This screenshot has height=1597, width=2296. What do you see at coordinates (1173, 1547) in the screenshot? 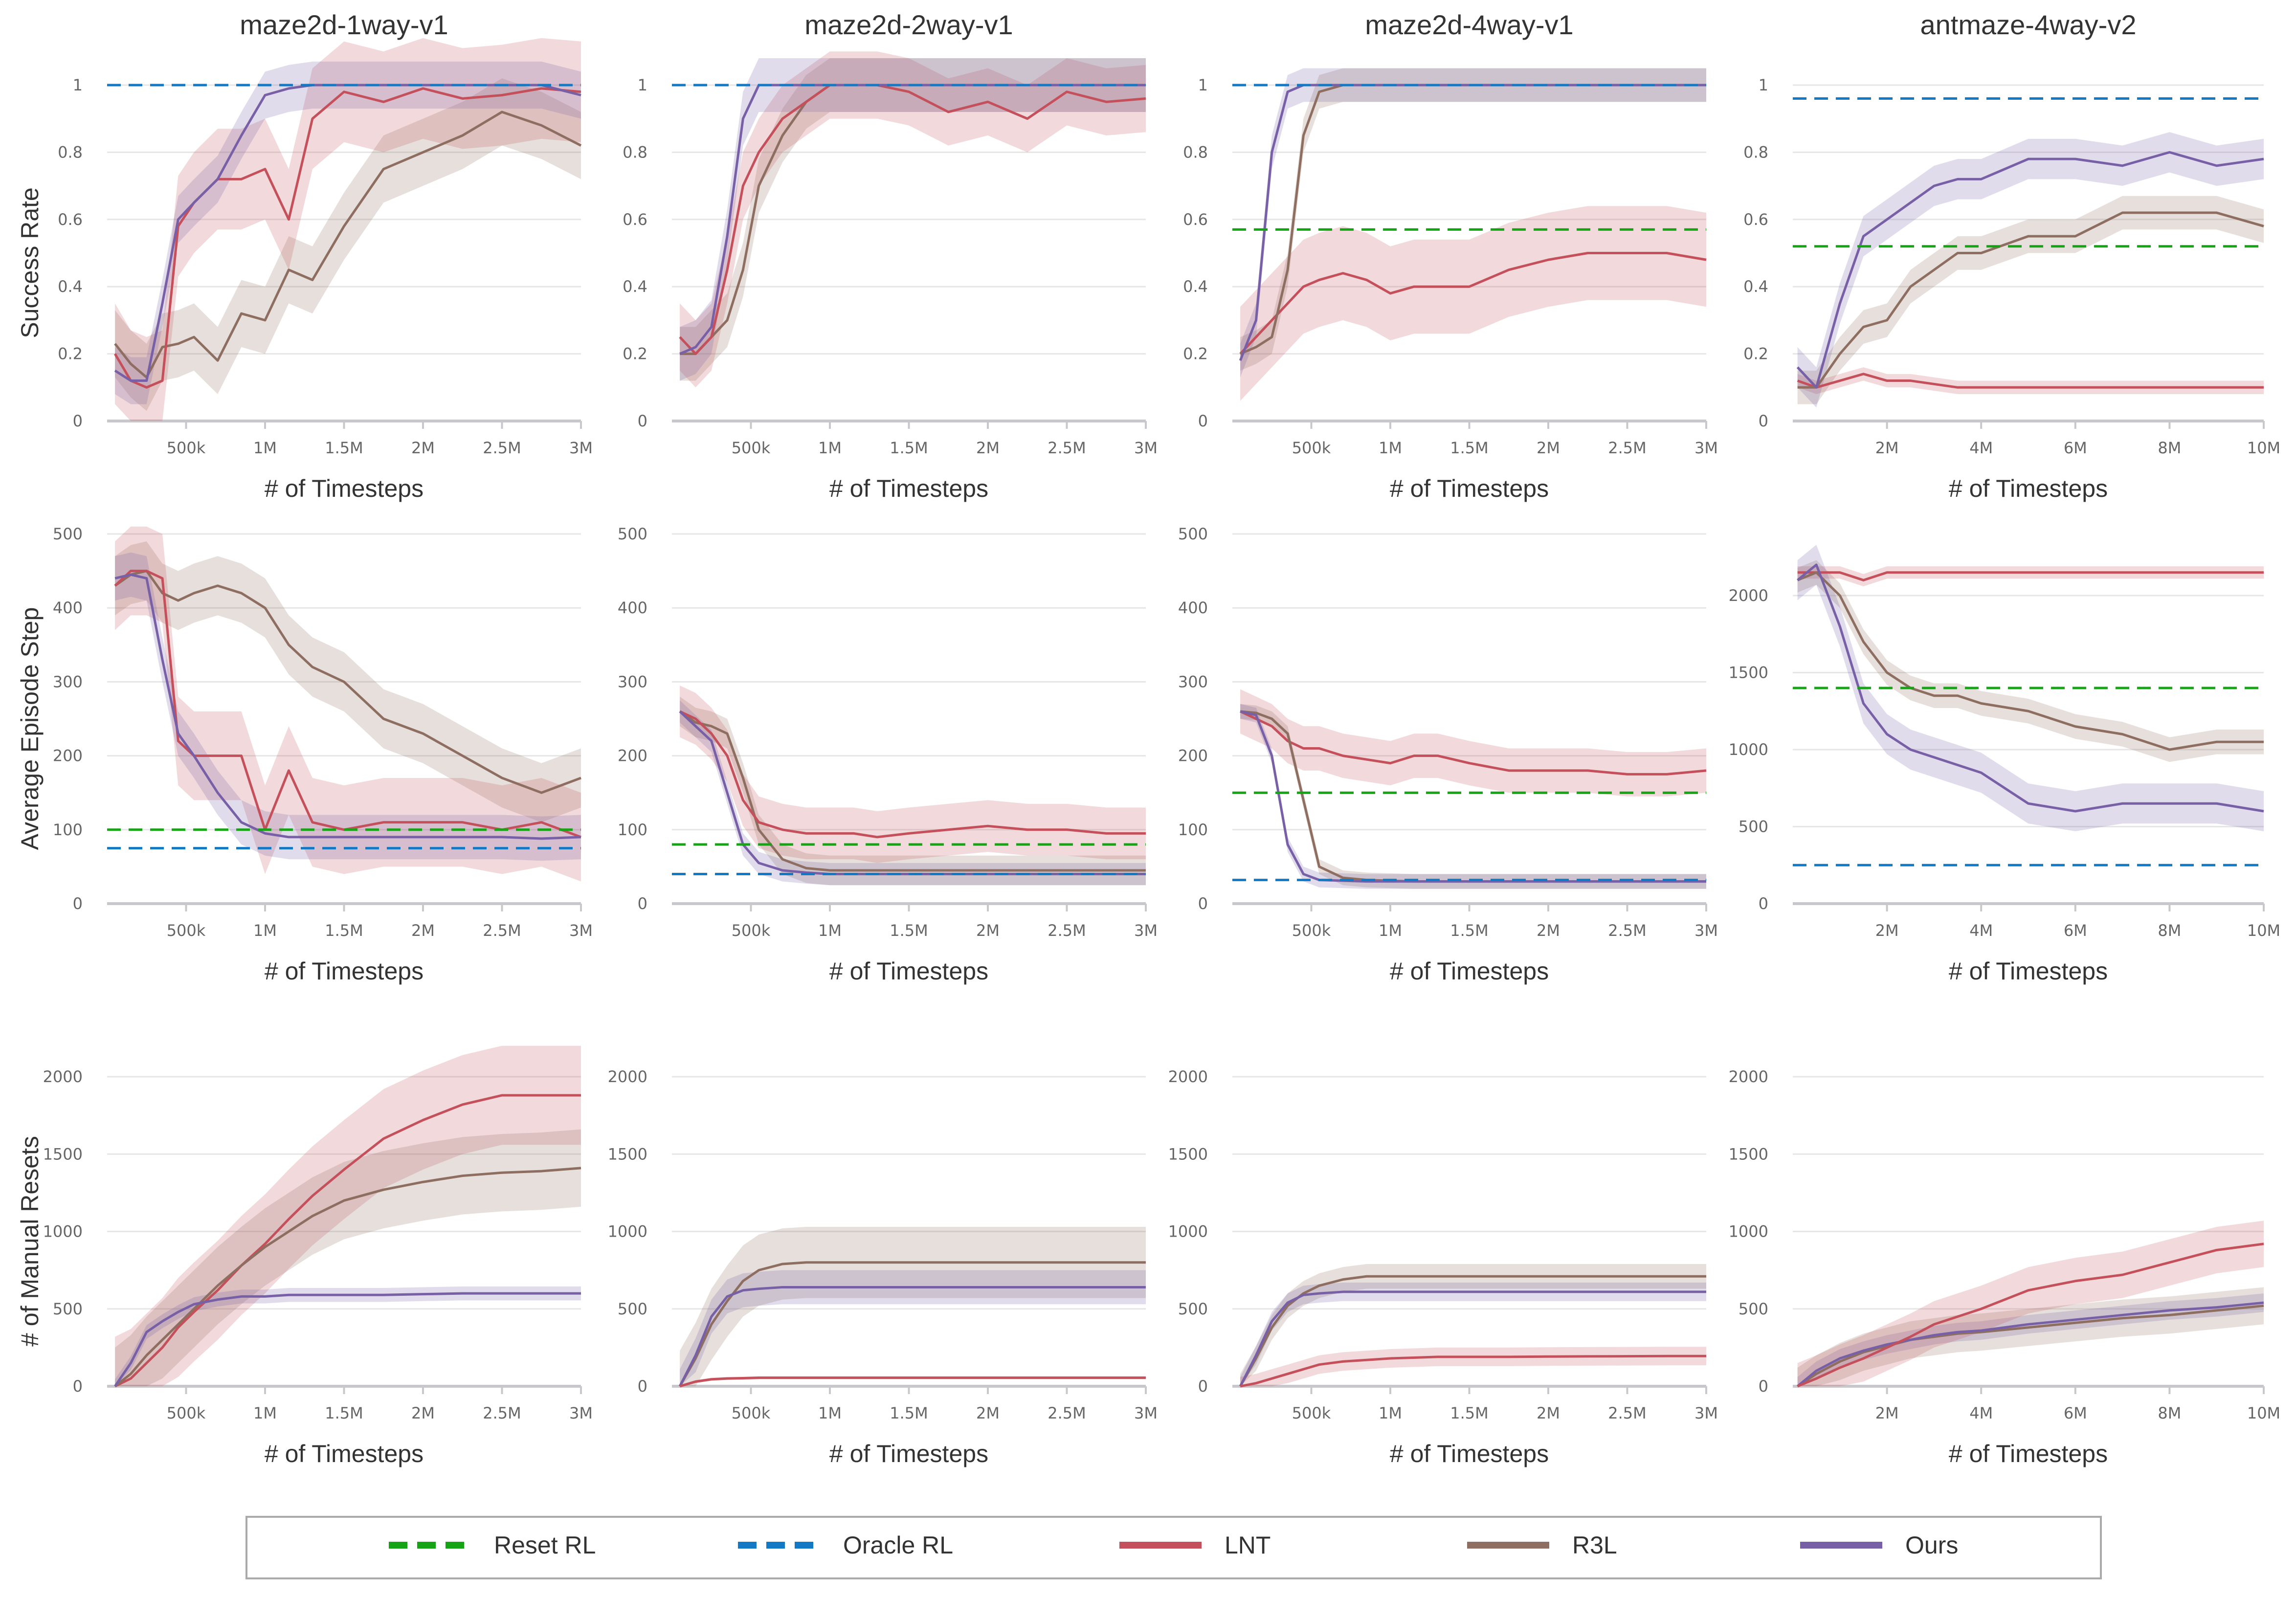
I see `legend: Reset RL Oracle RL LNT R3L Ours` at bounding box center [1173, 1547].